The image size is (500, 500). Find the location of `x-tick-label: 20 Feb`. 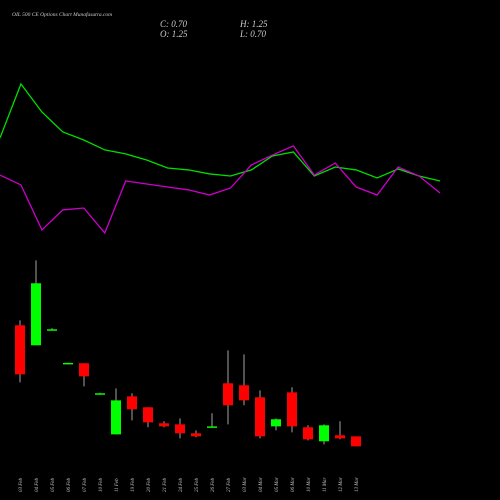

x-tick-label: 20 Feb is located at coordinates (149, 484).